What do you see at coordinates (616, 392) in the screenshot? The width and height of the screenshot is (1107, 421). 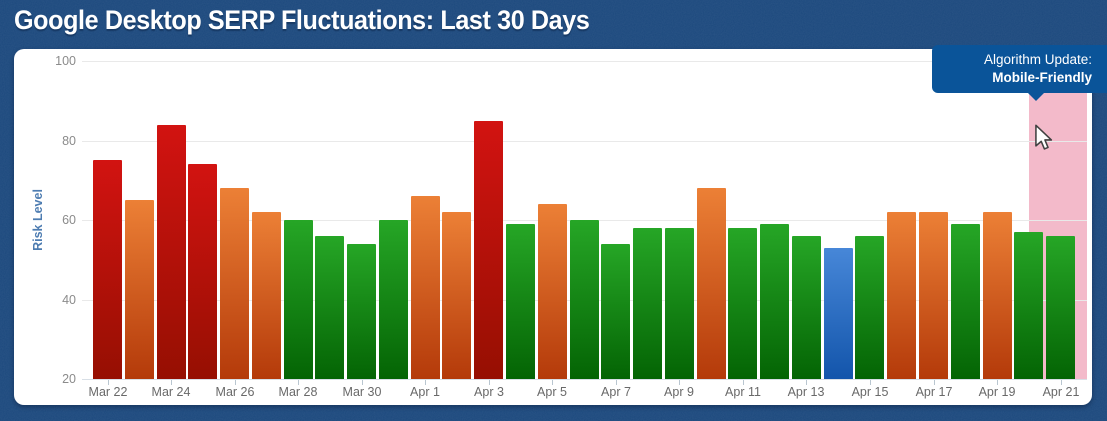 I see `x-tick-label: Apr 7` at bounding box center [616, 392].